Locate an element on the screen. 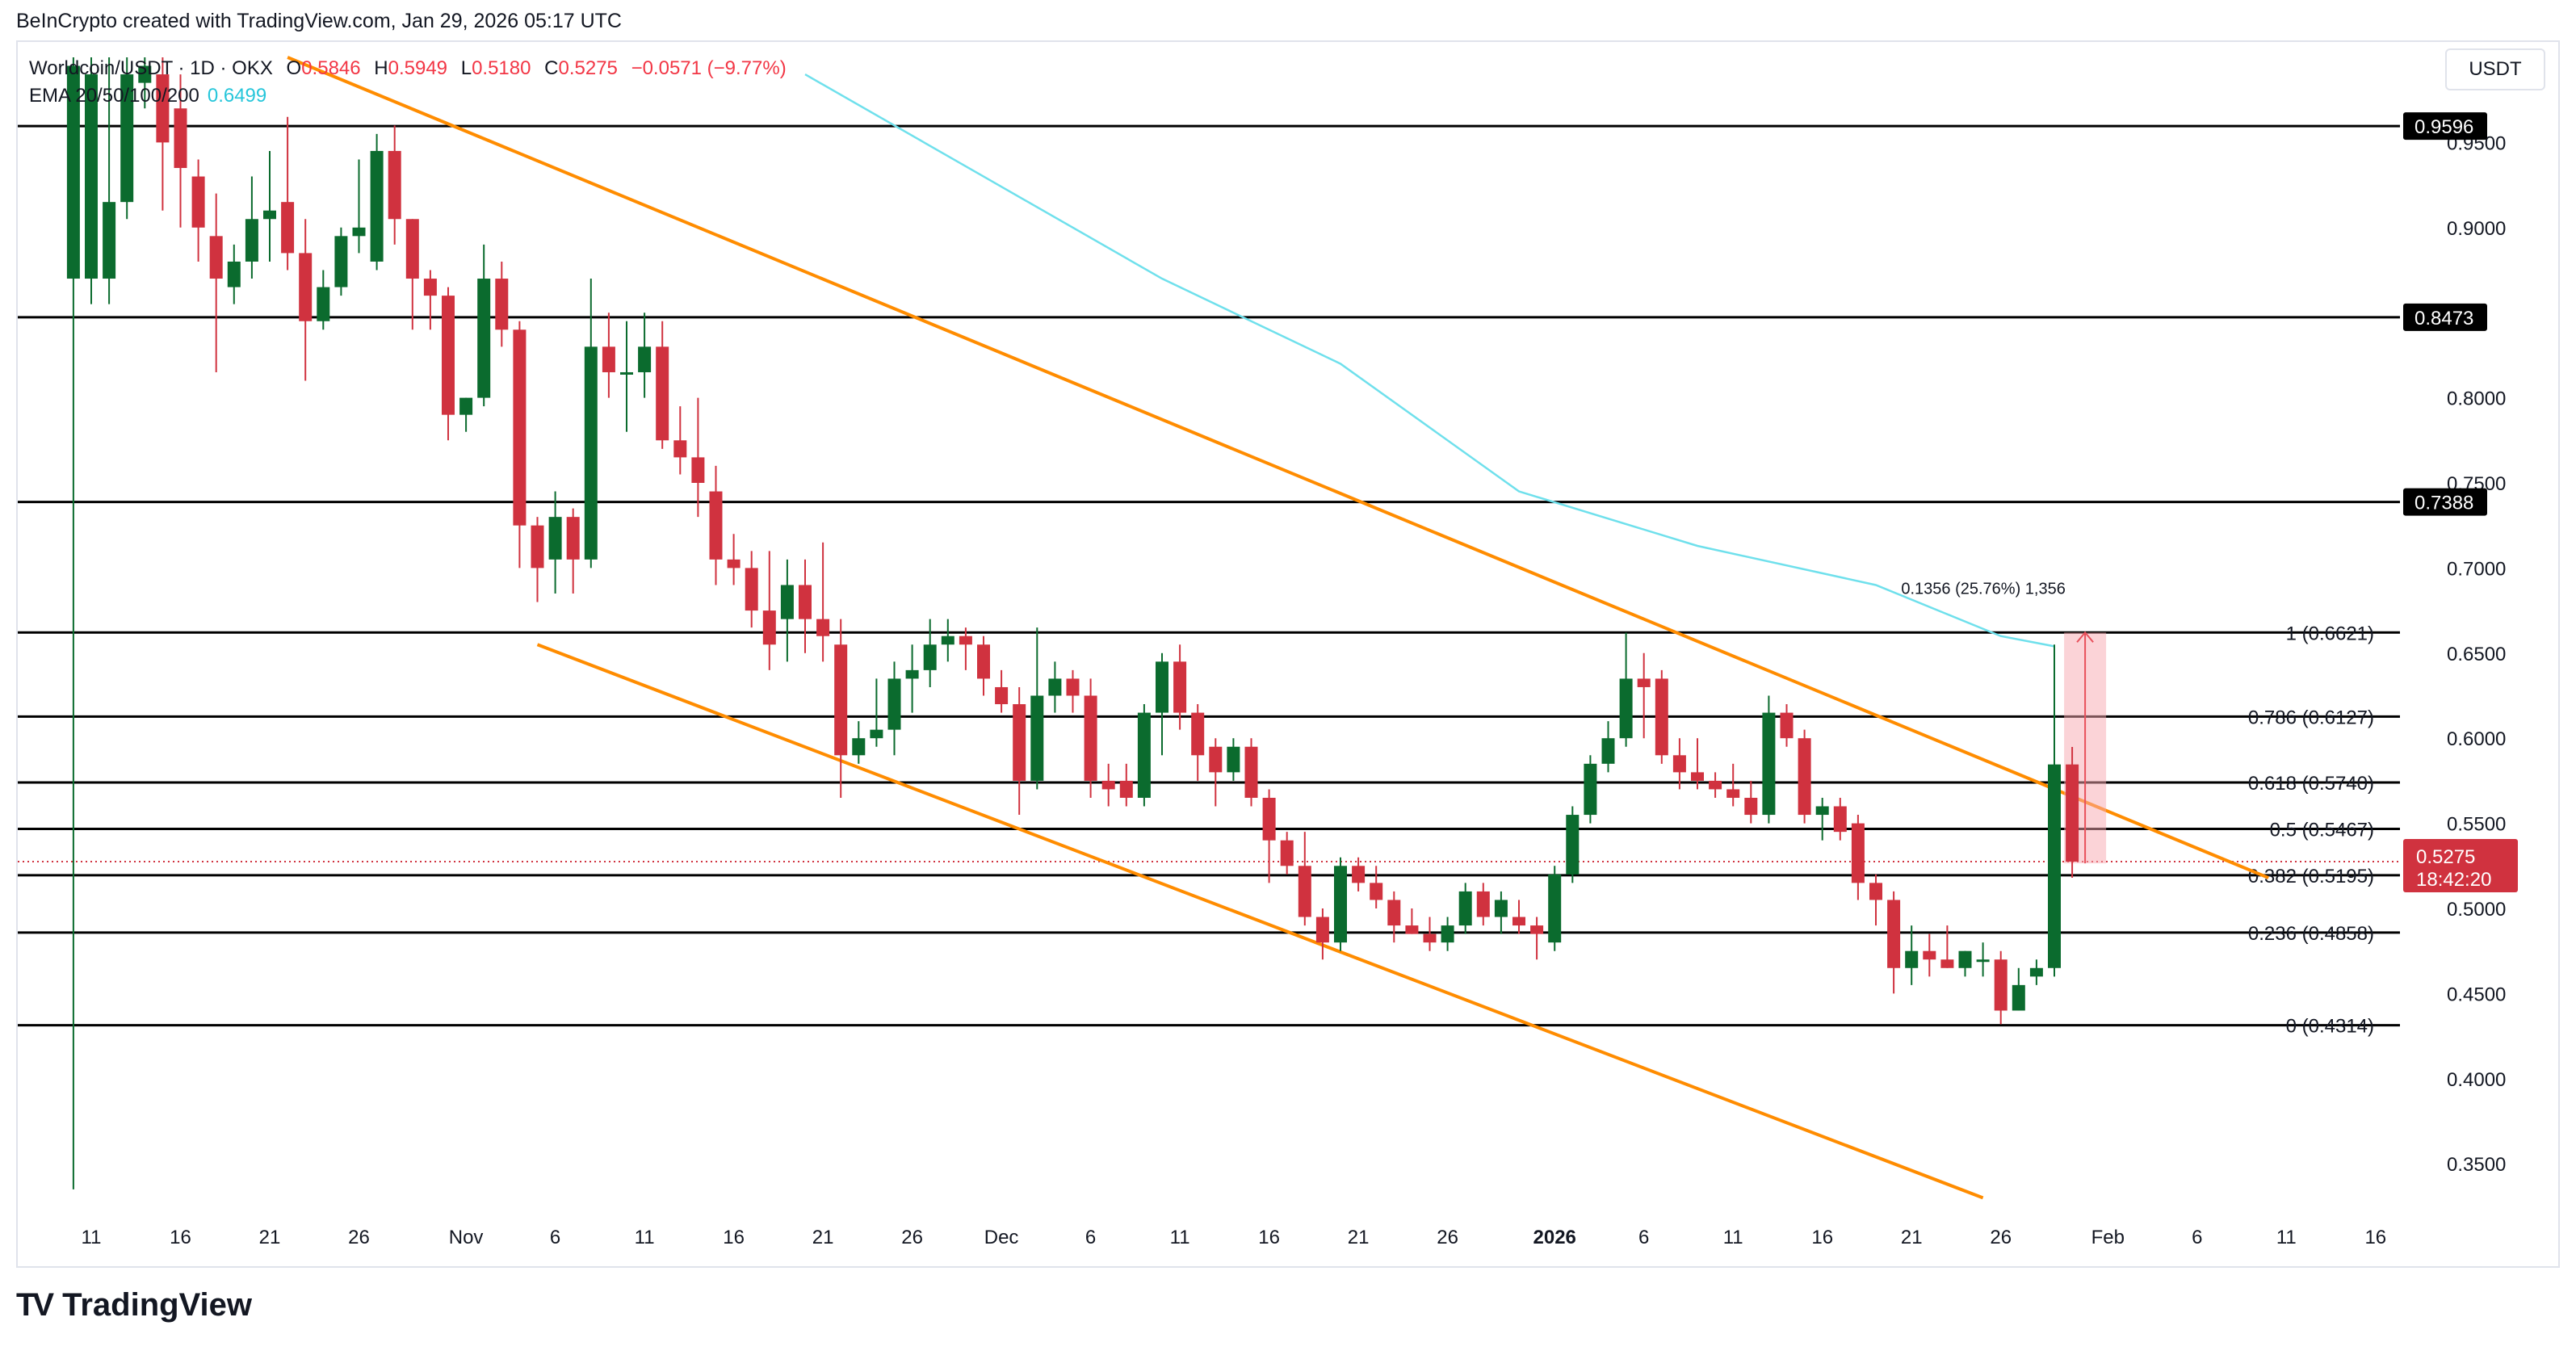 The image size is (2576, 1355). tradingview-logo-icon: TV is located at coordinates (35, 1305).